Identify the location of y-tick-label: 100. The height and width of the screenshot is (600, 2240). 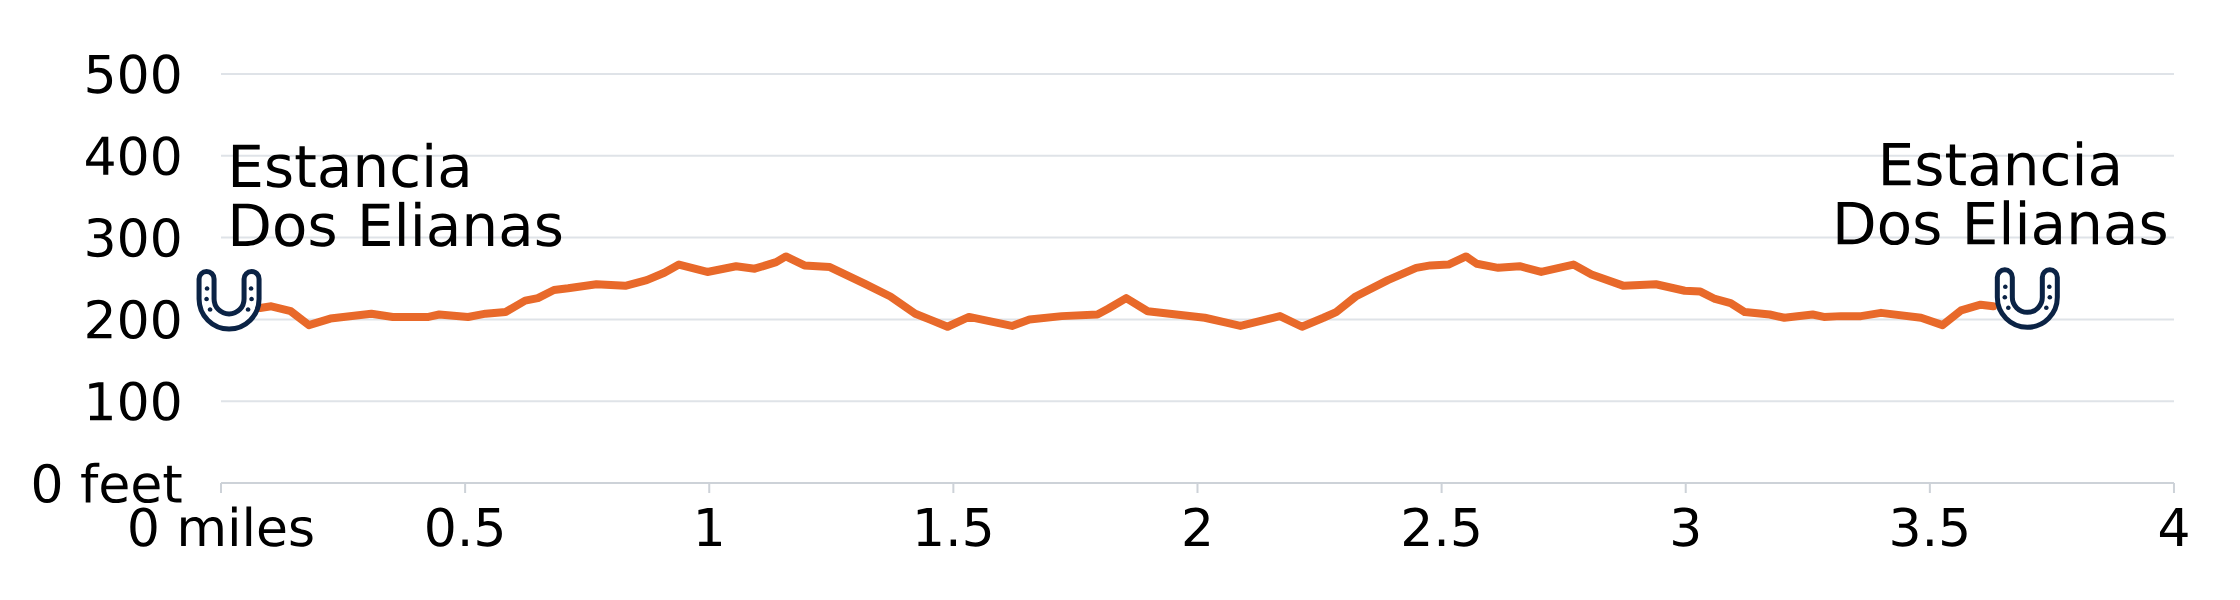
(134, 401).